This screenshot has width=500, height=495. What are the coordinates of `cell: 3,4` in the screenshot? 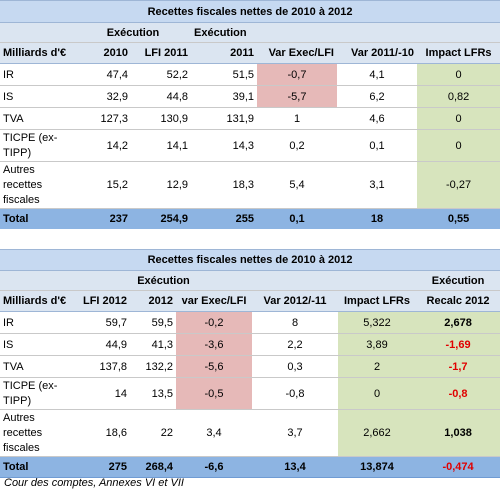 It's located at (214, 433).